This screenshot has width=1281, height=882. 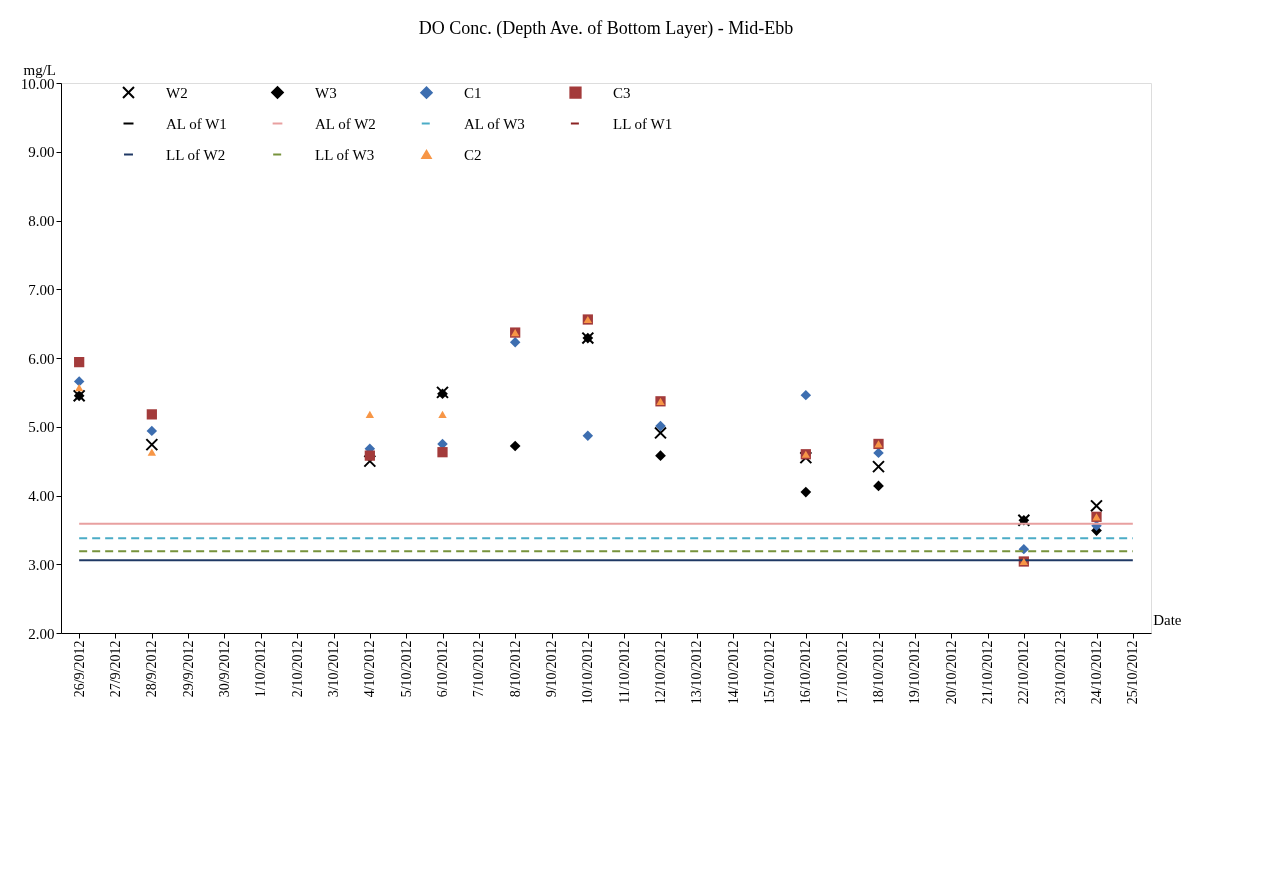 What do you see at coordinates (442, 669) in the screenshot?
I see `x-tick-label: 6/10/2012` at bounding box center [442, 669].